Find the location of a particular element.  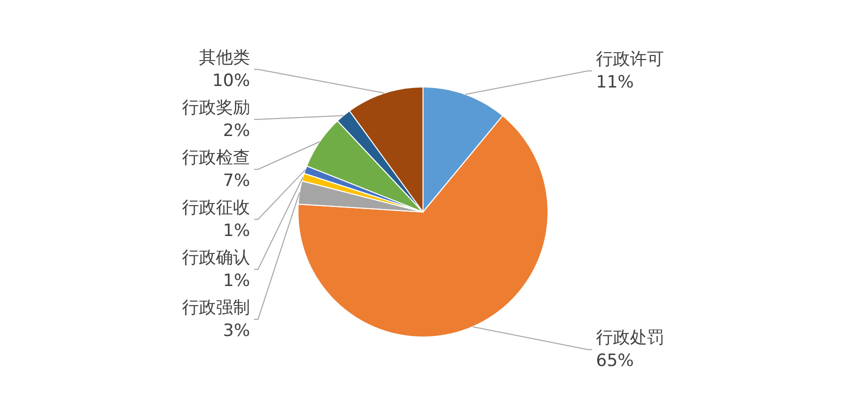

slice-label: 行政强制 is located at coordinates (216, 308).